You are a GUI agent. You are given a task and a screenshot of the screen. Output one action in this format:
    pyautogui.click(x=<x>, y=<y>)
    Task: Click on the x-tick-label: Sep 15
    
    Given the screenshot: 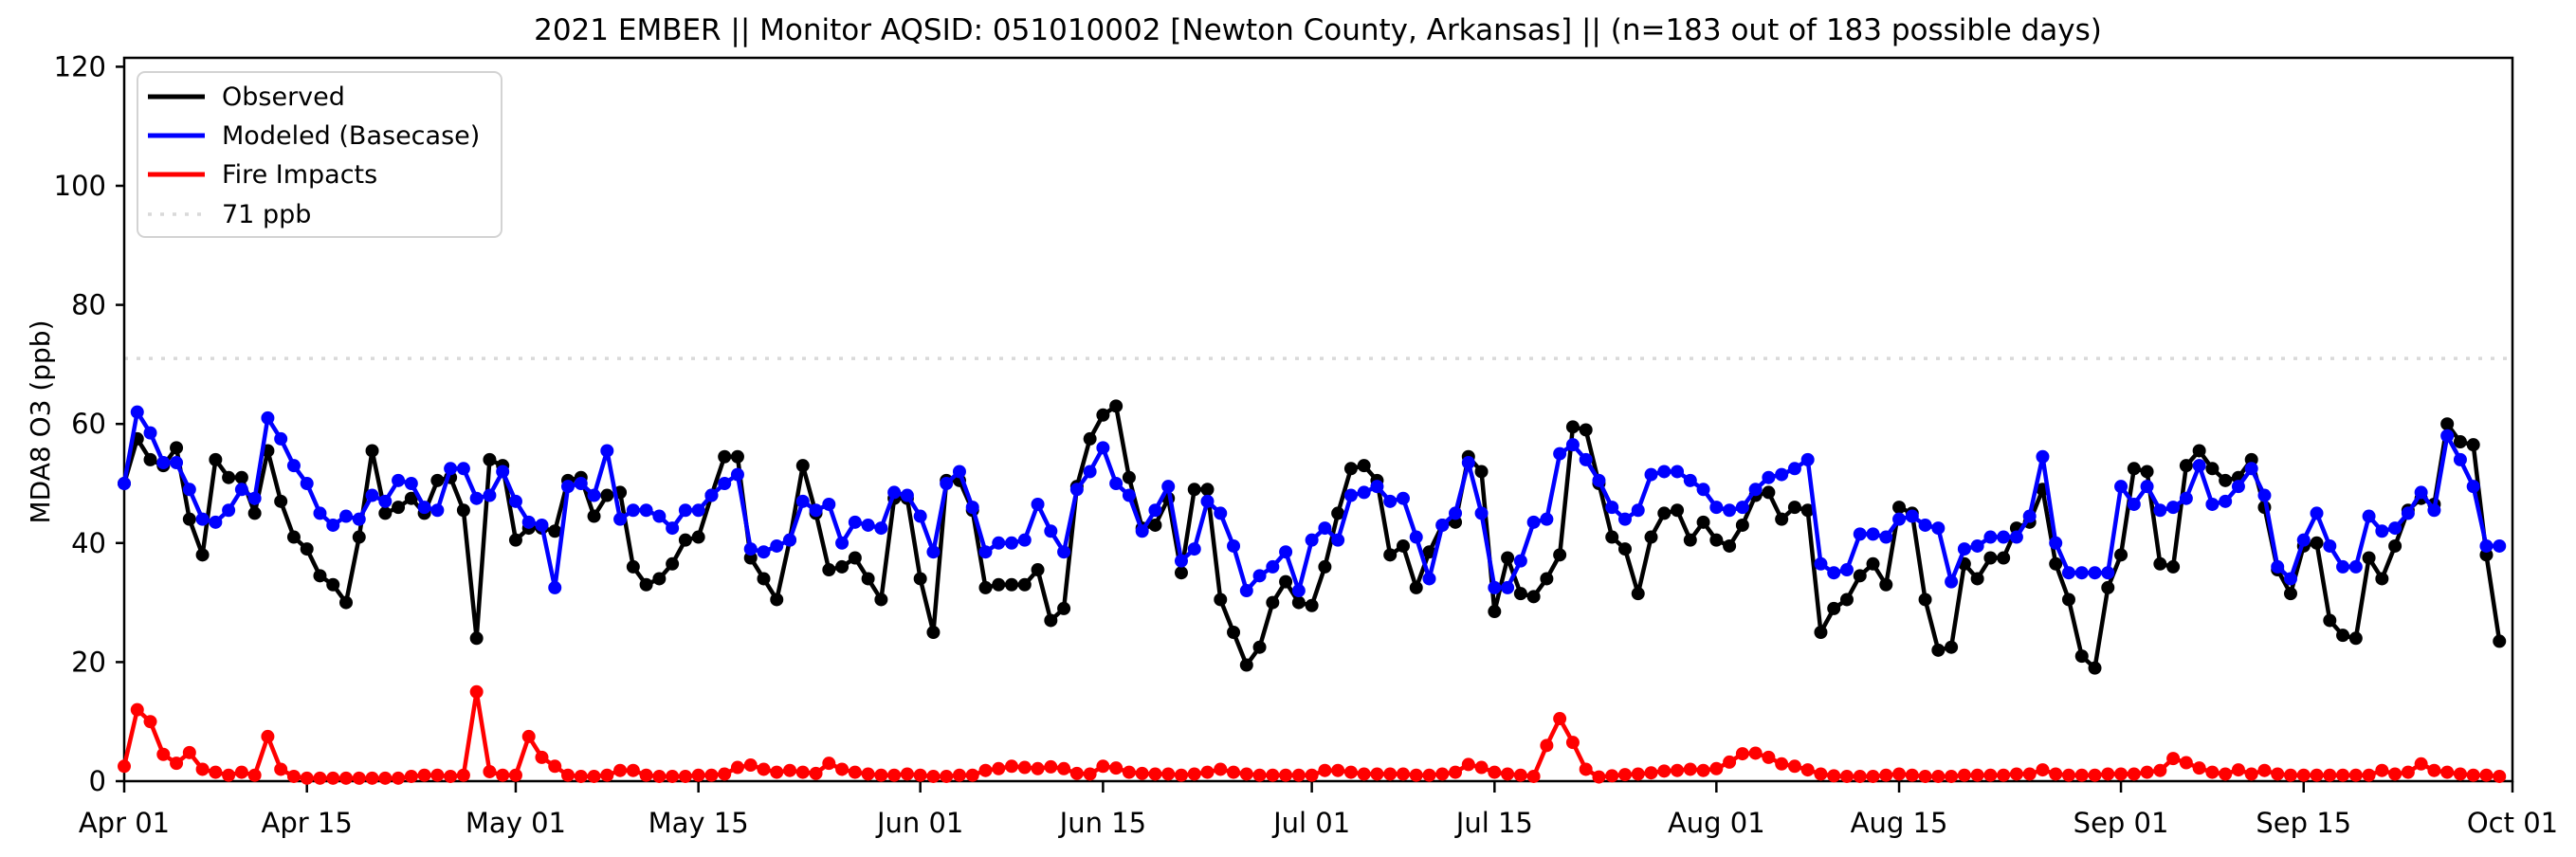 What is the action you would take?
    pyautogui.click(x=2303, y=823)
    